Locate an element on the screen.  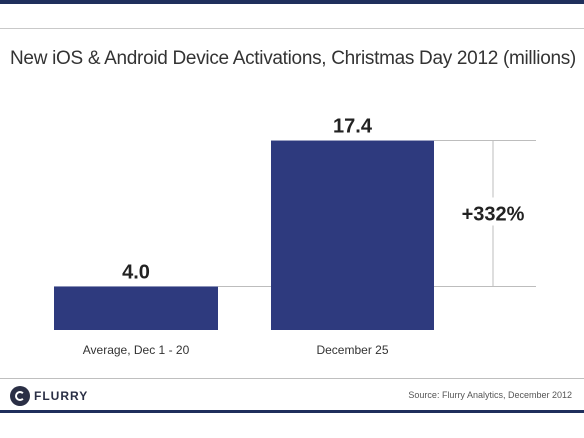
source-note: Source: Flurry Analytics, December 2012 is located at coordinates (490, 395).